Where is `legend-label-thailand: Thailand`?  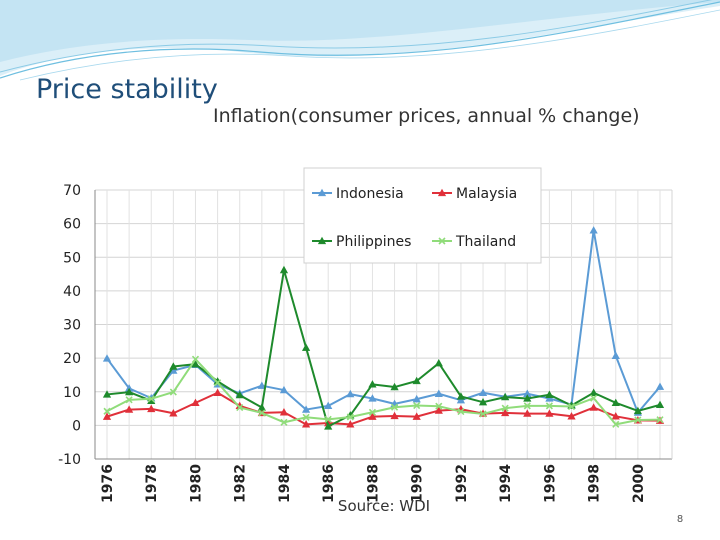
legend-label-thailand: Thailand is located at coordinates (485, 242).